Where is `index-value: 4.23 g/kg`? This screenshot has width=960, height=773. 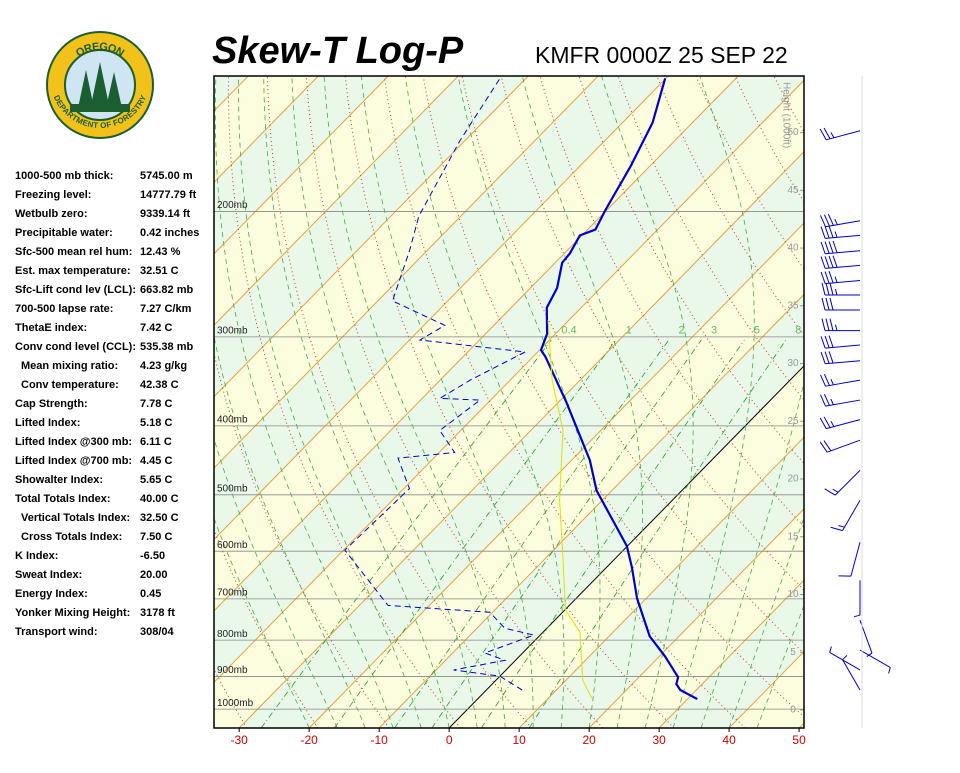 index-value: 4.23 g/kg is located at coordinates (163, 366).